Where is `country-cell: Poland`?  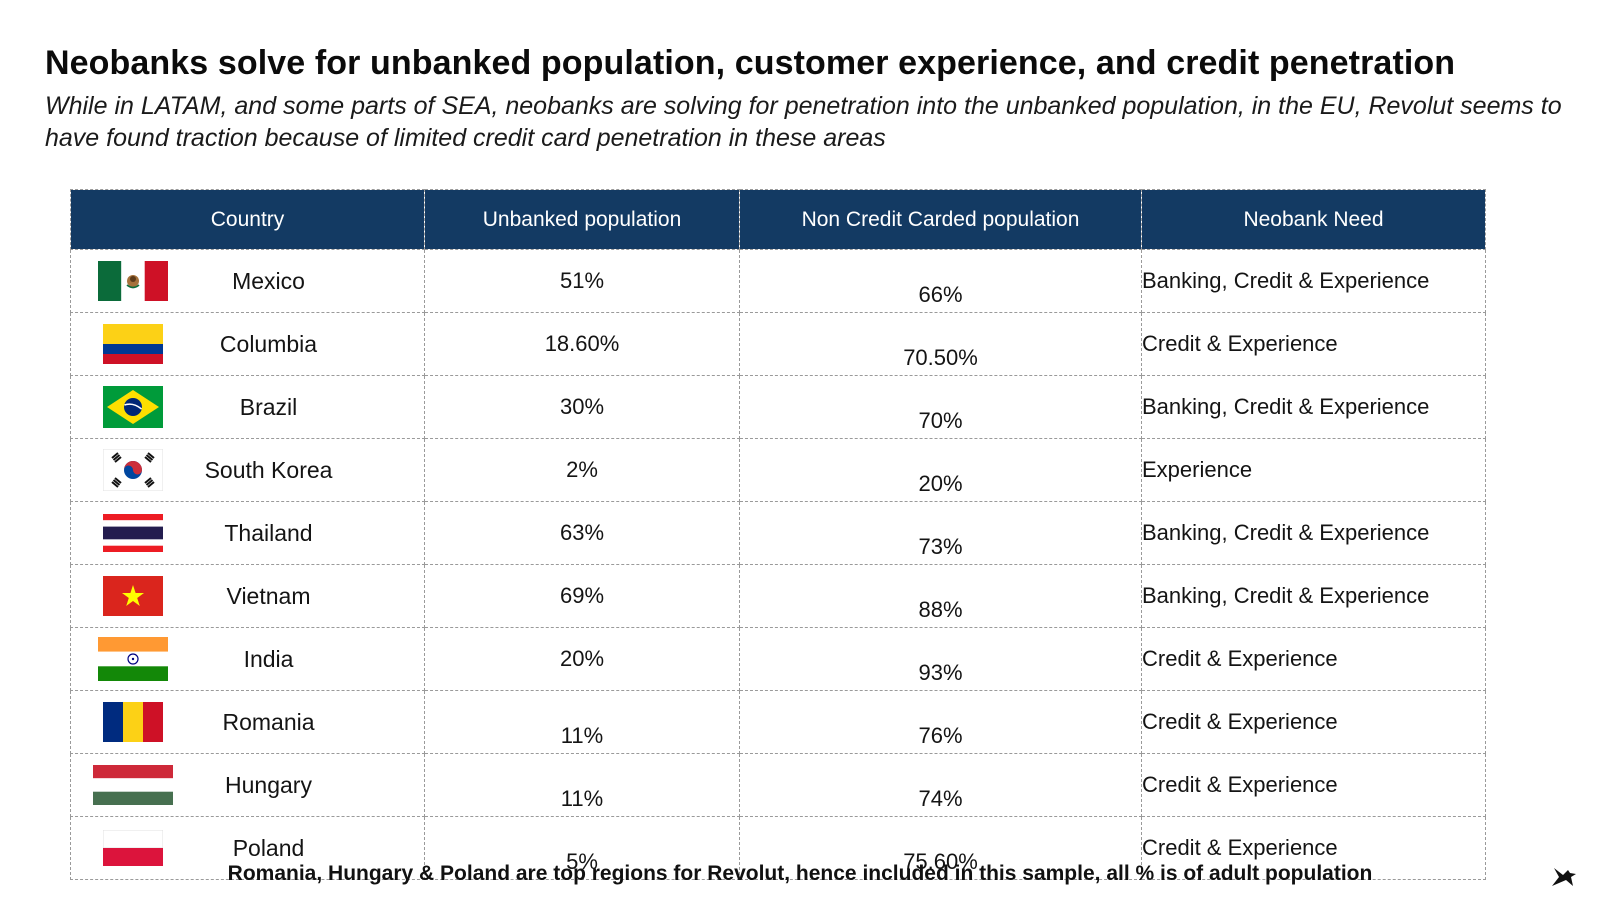 country-cell: Poland is located at coordinates (247, 848).